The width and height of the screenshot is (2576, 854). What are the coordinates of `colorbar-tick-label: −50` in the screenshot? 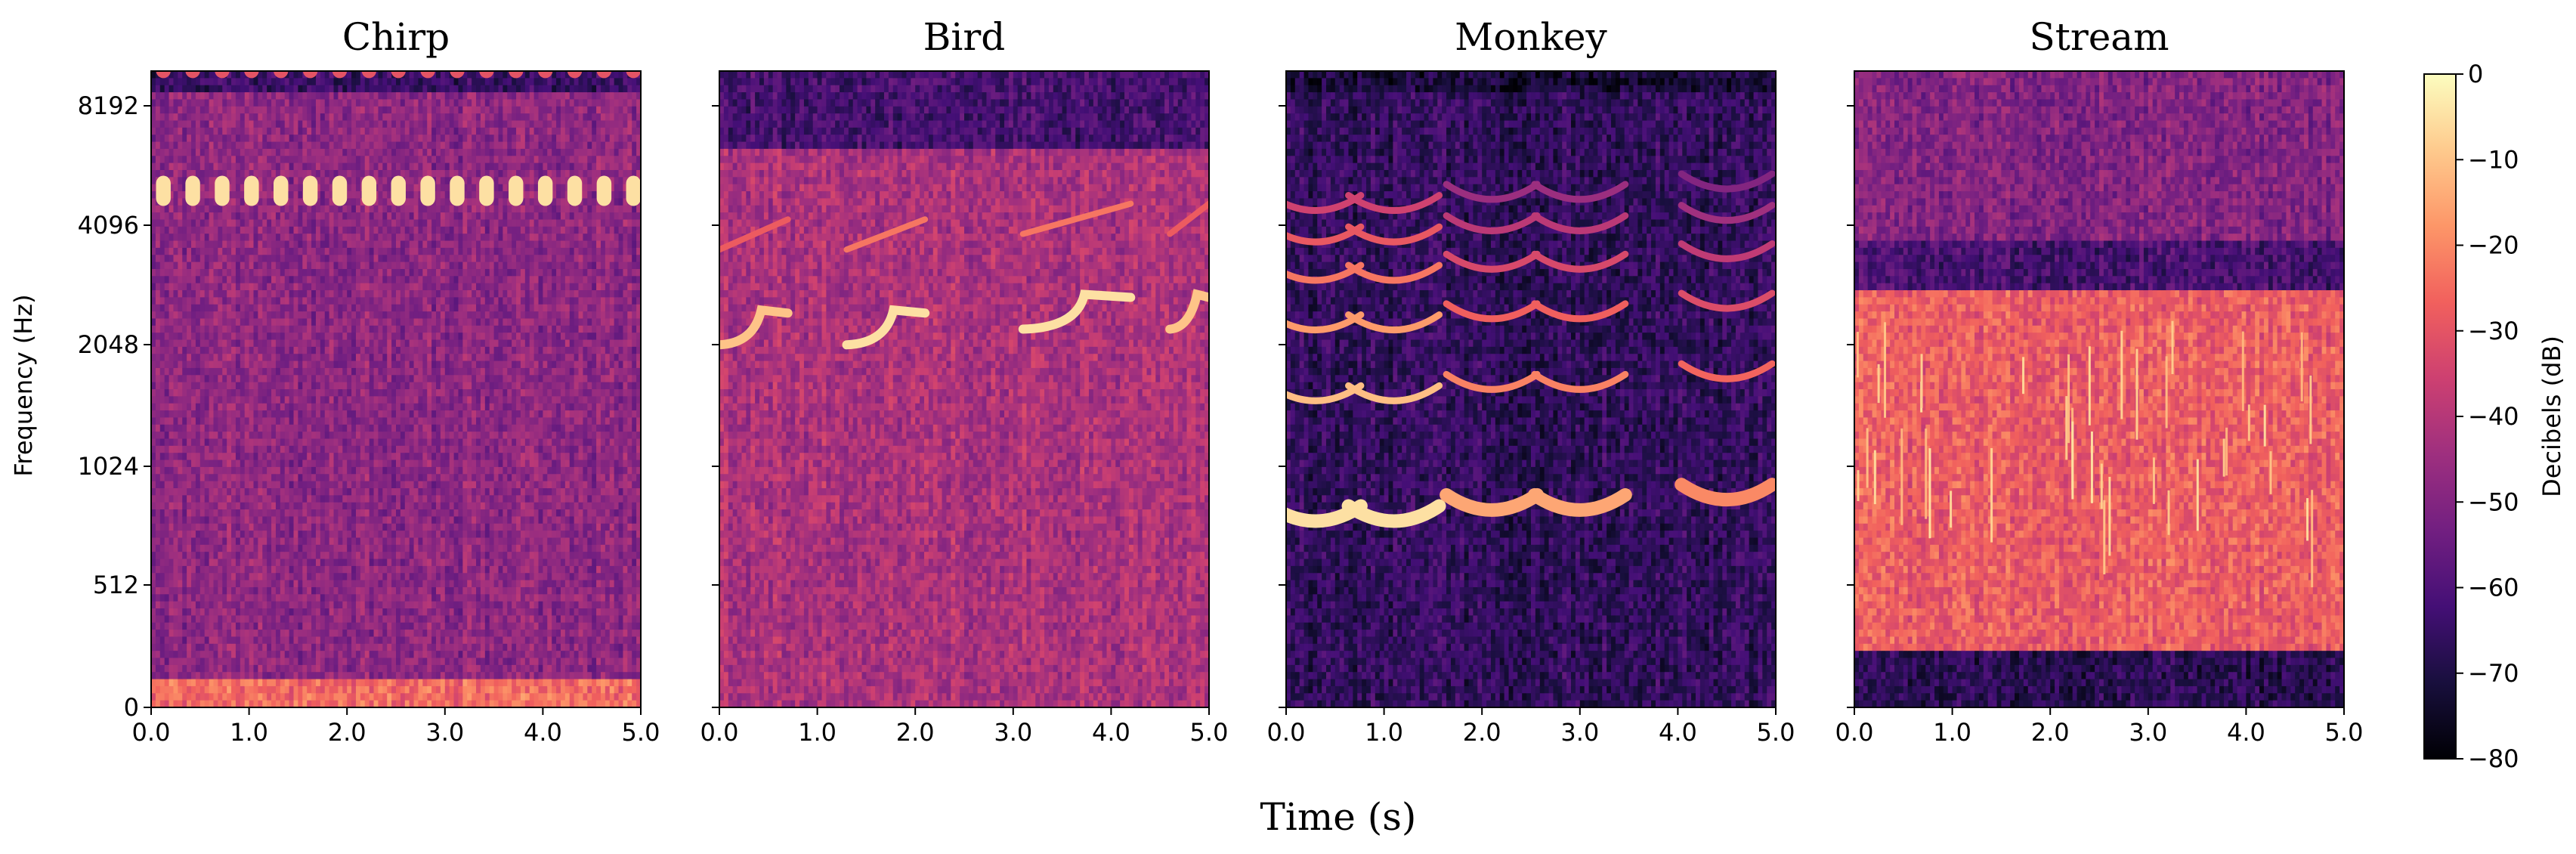 It's located at (2493, 501).